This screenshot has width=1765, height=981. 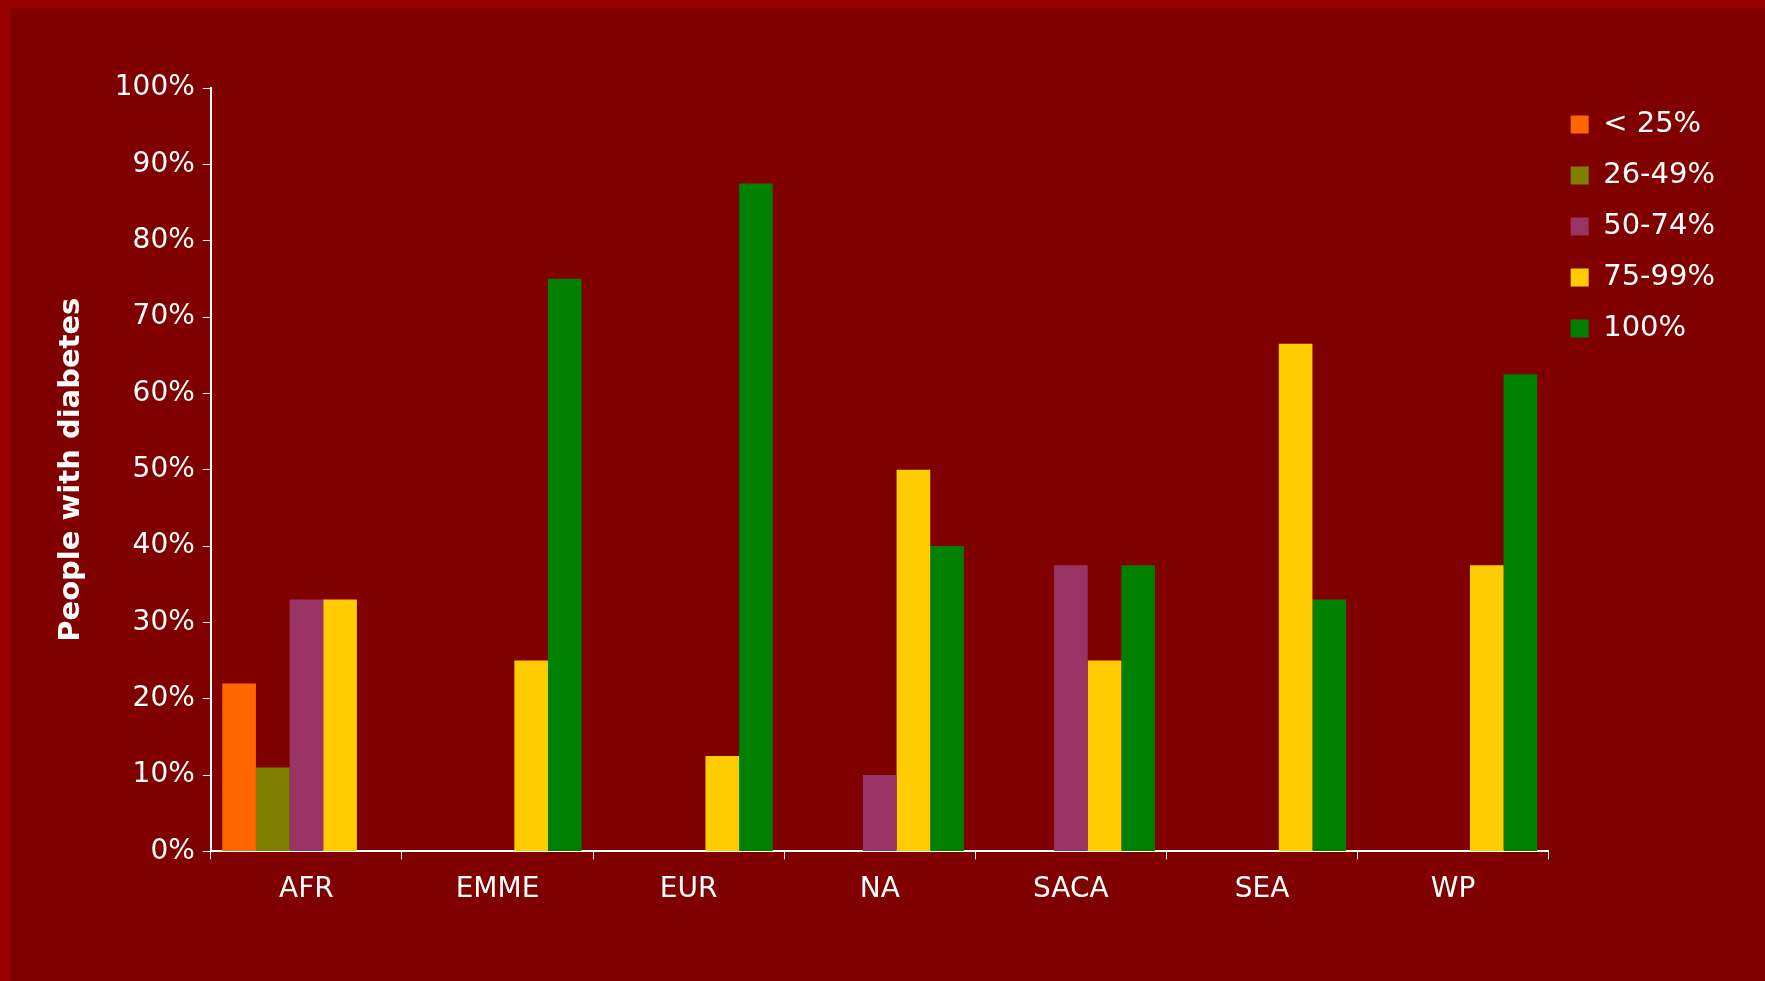 I want to click on y-tick-label: 50%, so click(x=163, y=467).